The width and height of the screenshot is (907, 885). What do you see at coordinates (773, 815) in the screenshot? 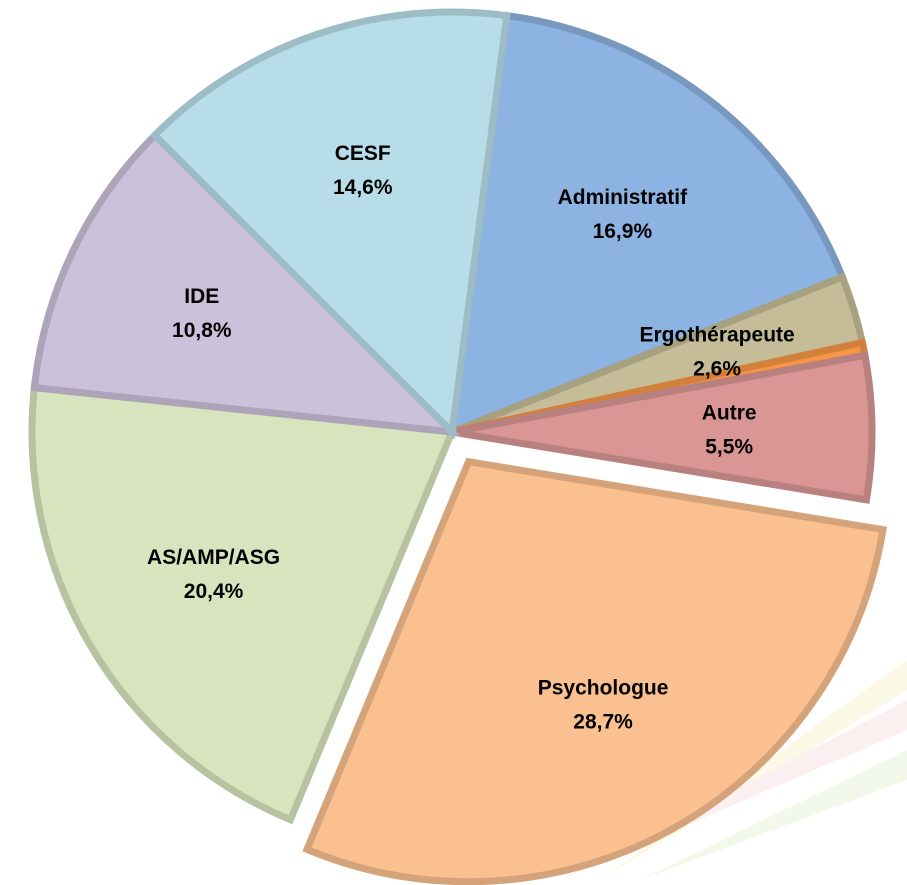
I see `streak` at bounding box center [773, 815].